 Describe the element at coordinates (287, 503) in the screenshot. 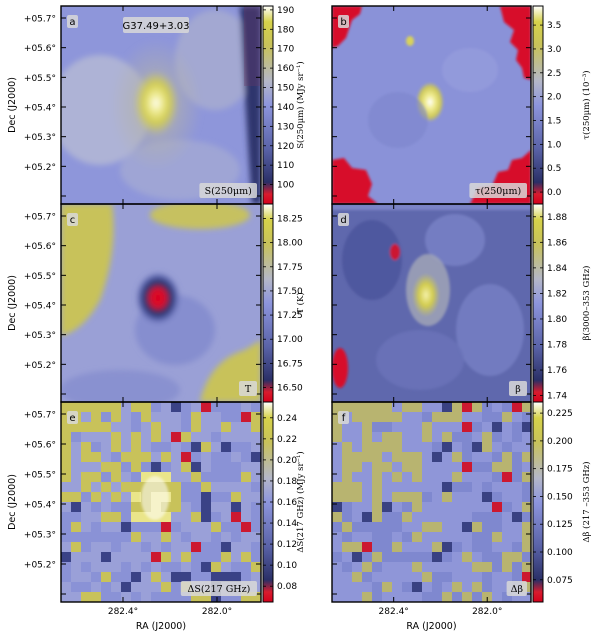

I see `colorbar-tick-label: 0.16` at that location.